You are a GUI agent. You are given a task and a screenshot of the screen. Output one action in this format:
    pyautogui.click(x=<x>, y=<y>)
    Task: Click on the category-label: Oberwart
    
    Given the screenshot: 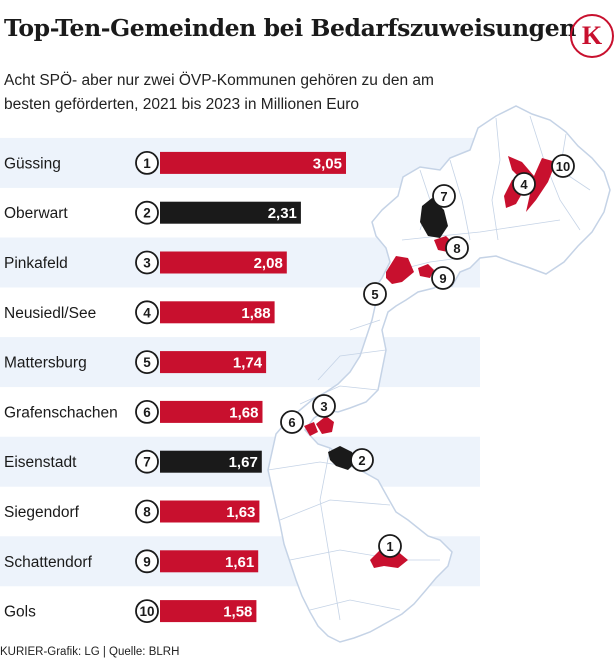 What is the action you would take?
    pyautogui.click(x=36, y=213)
    